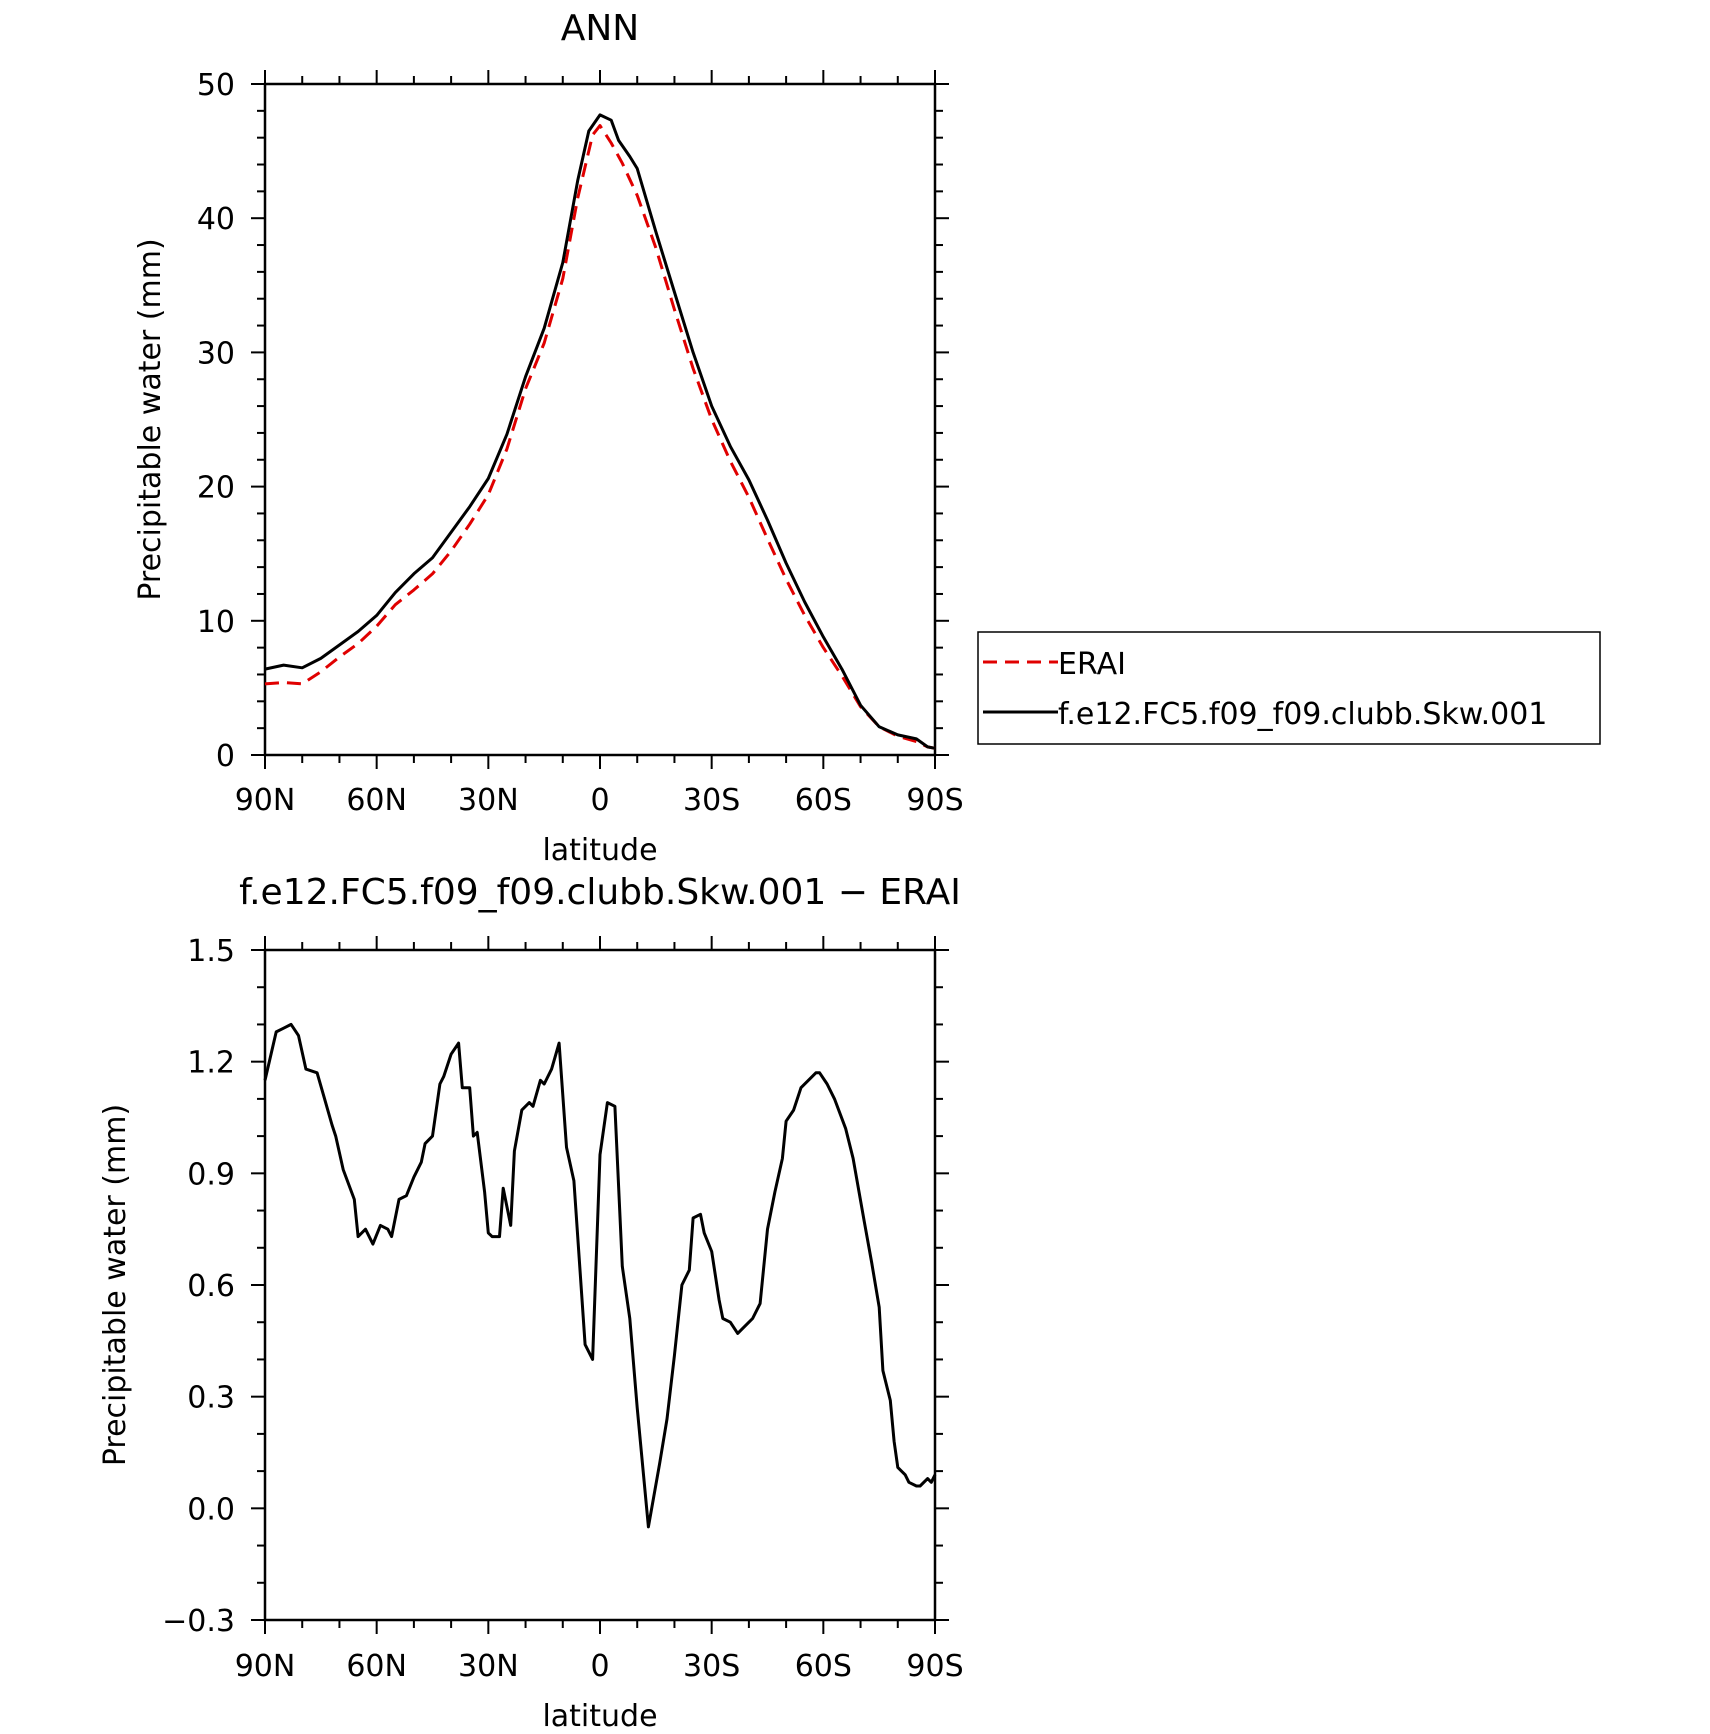  Describe the element at coordinates (216, 488) in the screenshot. I see `y-tick-label: 20` at that location.